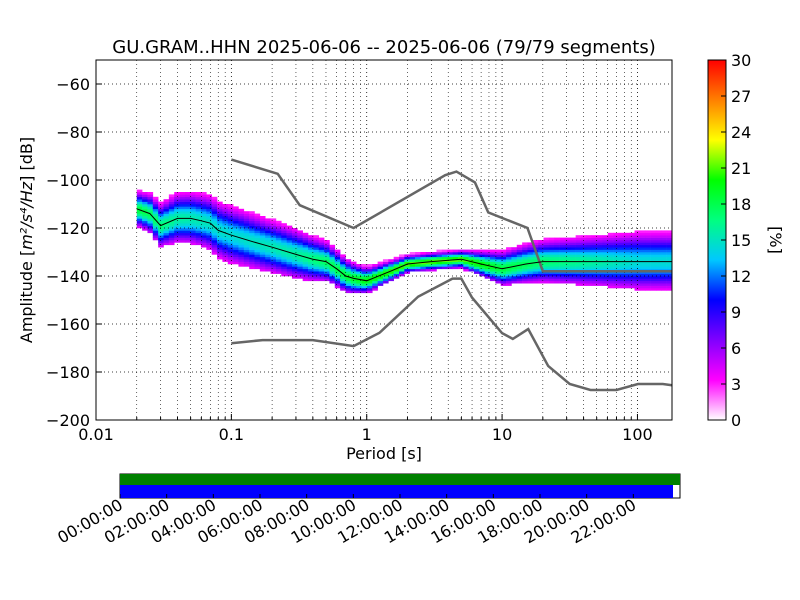  I want to click on colorbar-tick-label: 18, so click(741, 204).